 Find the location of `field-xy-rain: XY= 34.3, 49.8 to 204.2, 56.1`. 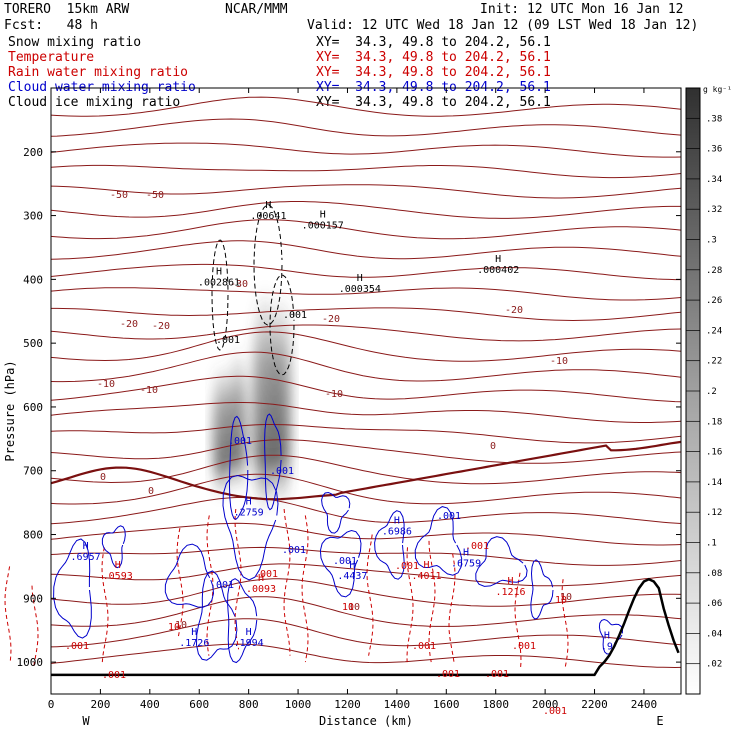

field-xy-rain: XY= 34.3, 49.8 to 204.2, 56.1 is located at coordinates (433, 72).